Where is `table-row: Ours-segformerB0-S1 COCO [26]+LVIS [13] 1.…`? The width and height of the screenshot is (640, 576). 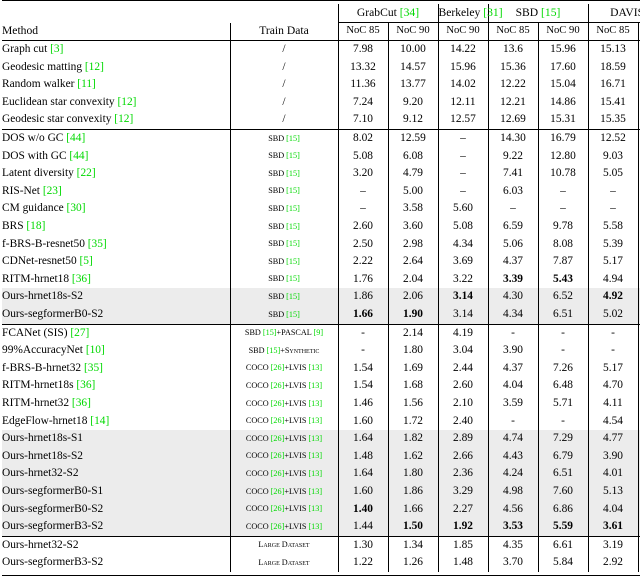 table-row: Ours-segformerB0-S1 COCO [26]+LVIS [13] 1.… is located at coordinates (321, 491).